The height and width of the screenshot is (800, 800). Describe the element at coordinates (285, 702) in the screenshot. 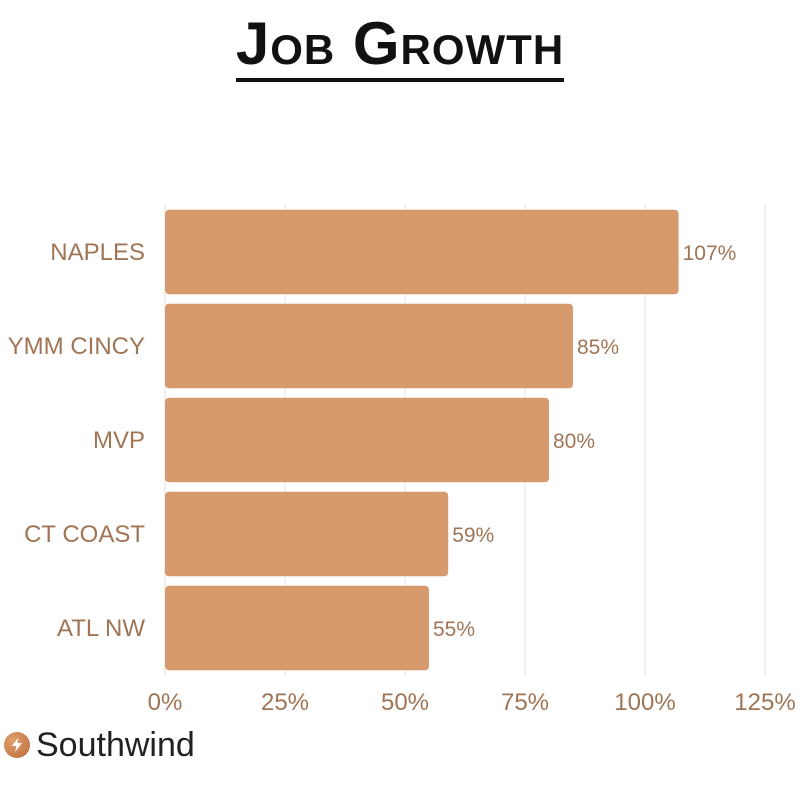

I see `x-tick-label: 25%` at that location.